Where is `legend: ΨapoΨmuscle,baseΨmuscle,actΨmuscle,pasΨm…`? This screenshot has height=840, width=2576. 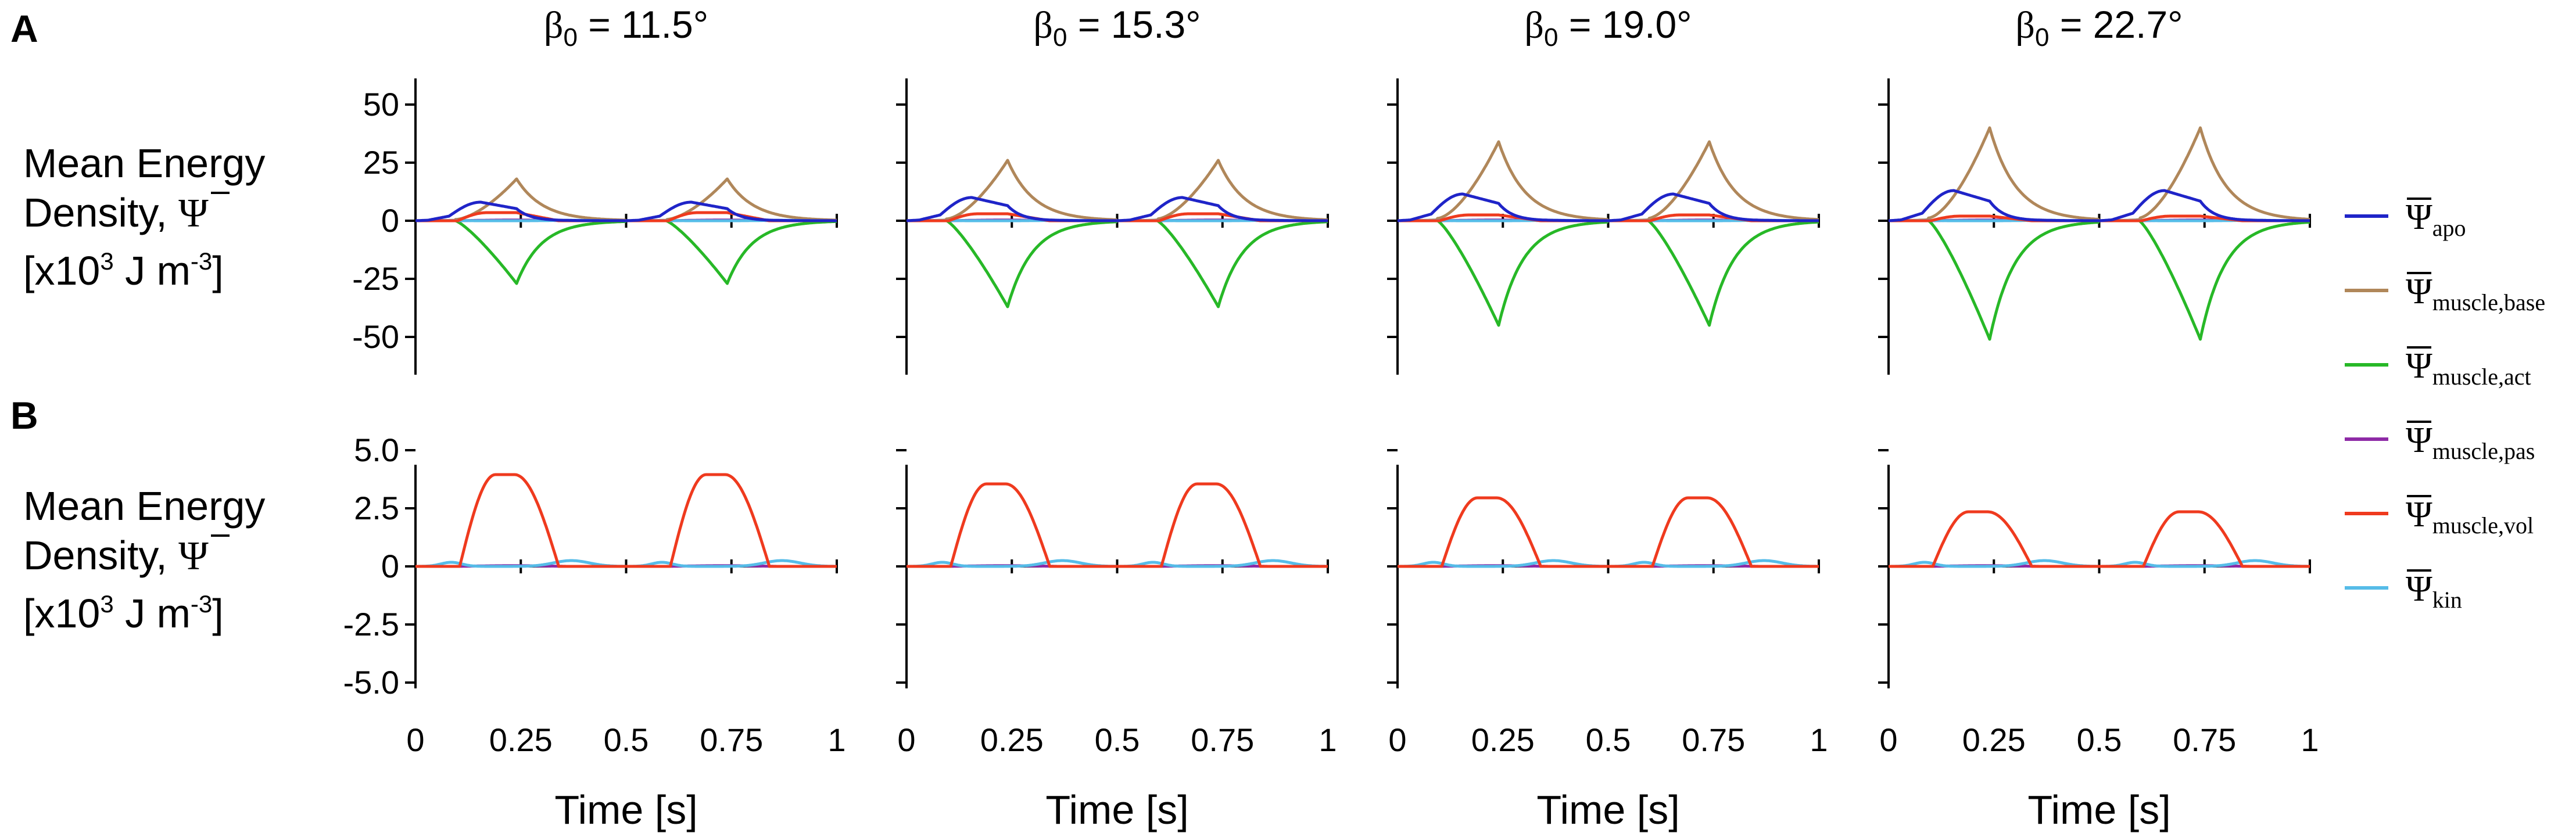 legend: ΨapoΨmuscle,baseΨmuscle,actΨmuscle,pasΨm… is located at coordinates (2445, 406).